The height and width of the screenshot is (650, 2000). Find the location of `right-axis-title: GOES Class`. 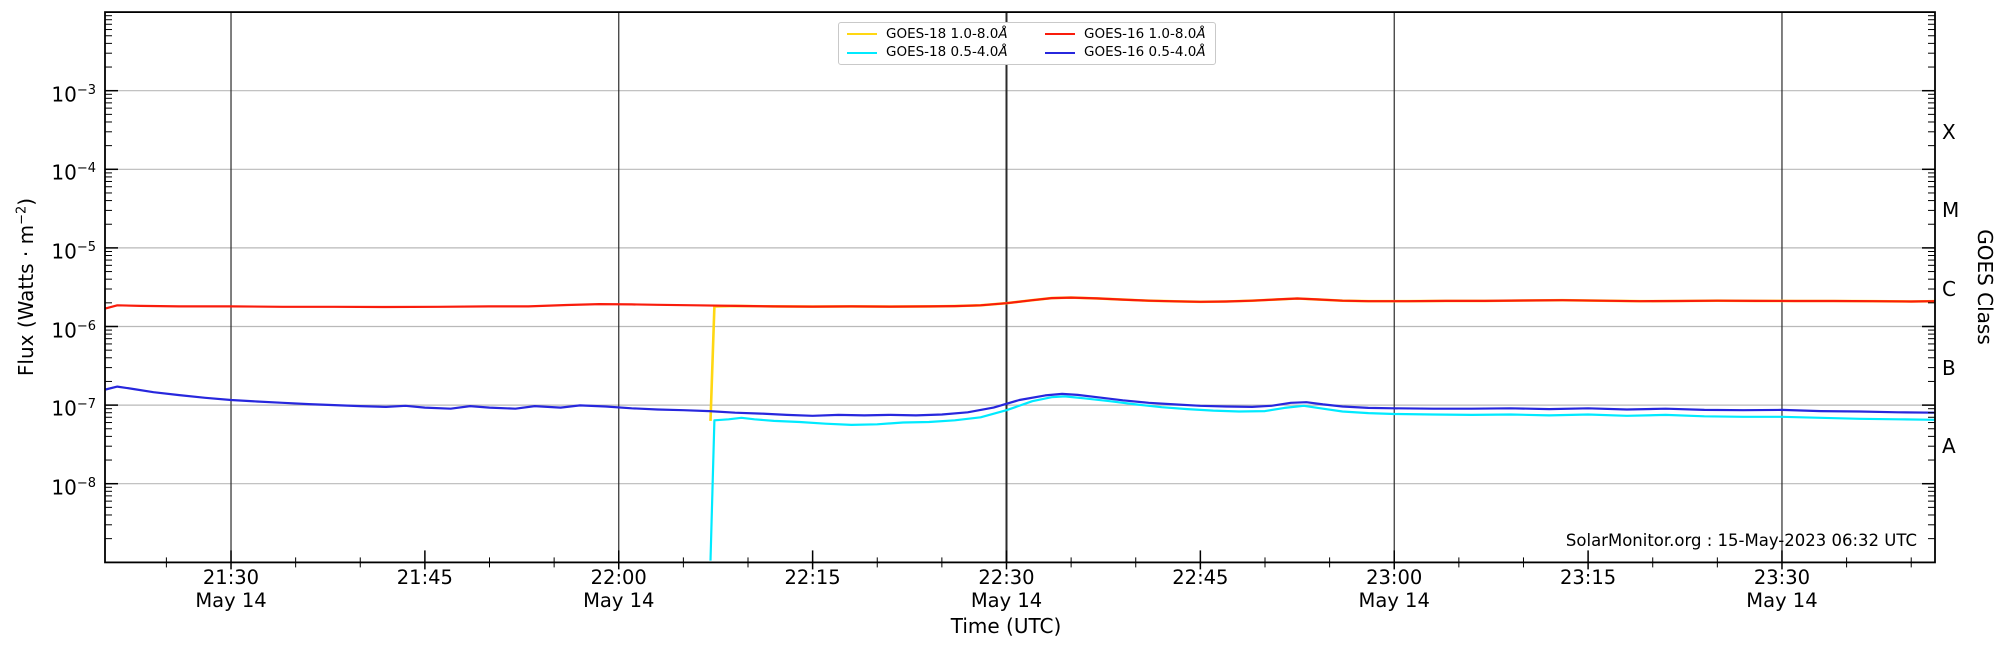

right-axis-title: GOES Class is located at coordinates (1985, 287).